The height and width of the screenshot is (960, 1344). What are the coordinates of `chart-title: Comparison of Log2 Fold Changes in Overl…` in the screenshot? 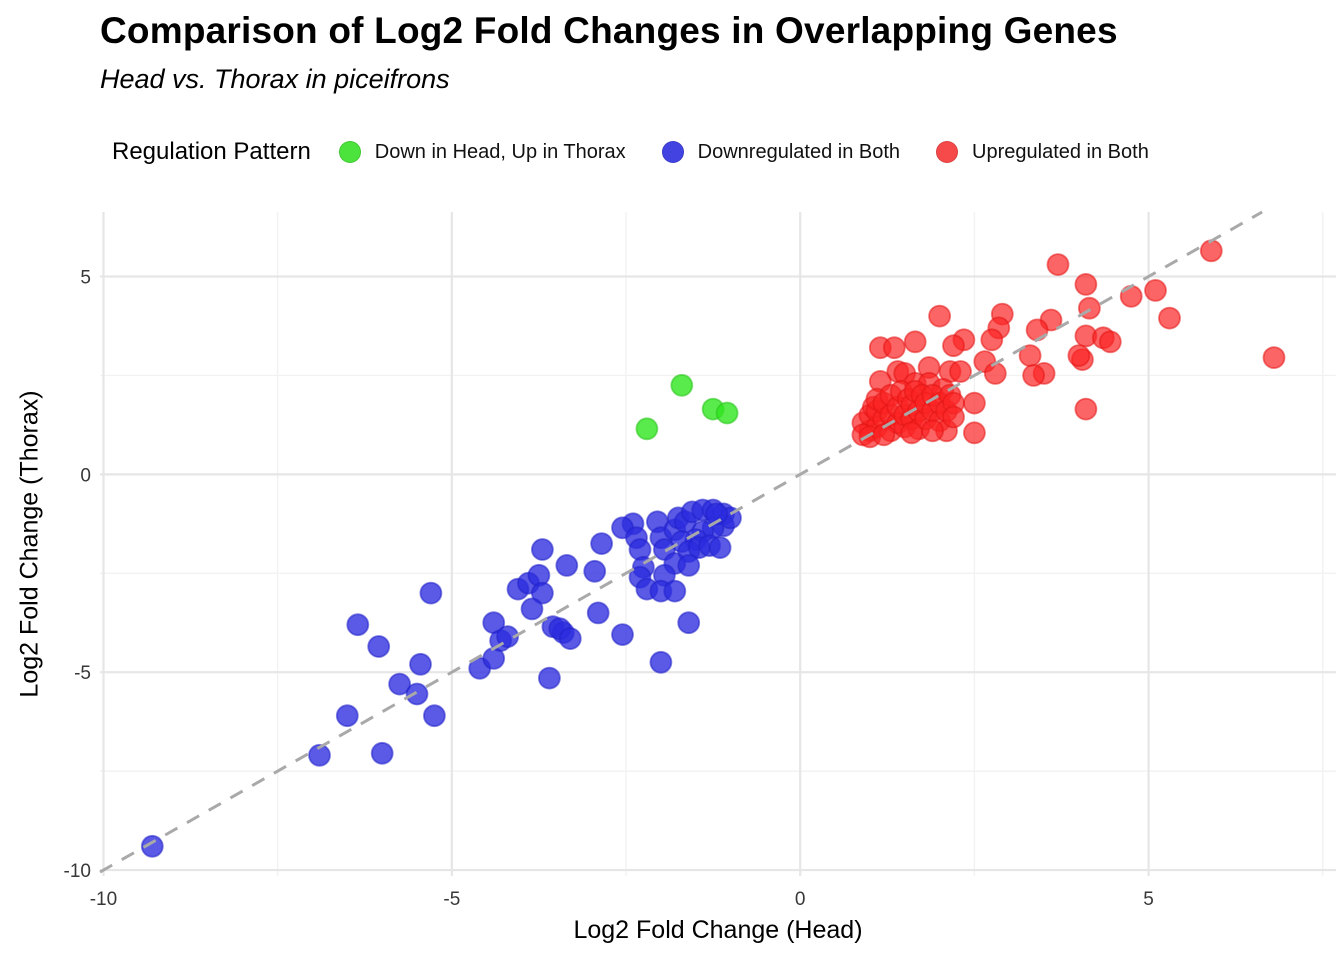 It's located at (609, 30).